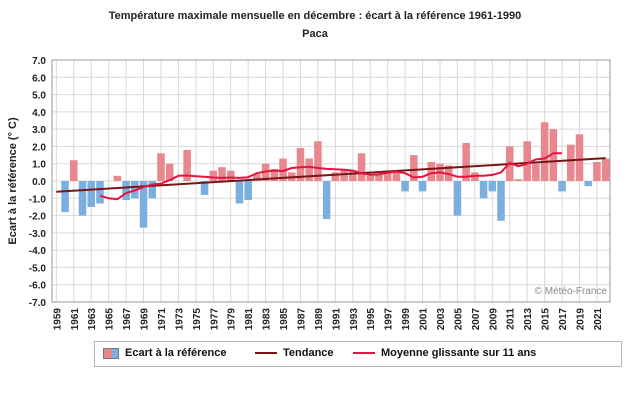 The width and height of the screenshot is (630, 405). What do you see at coordinates (266, 353) in the screenshot?
I see `legend-swatch-trend` at bounding box center [266, 353].